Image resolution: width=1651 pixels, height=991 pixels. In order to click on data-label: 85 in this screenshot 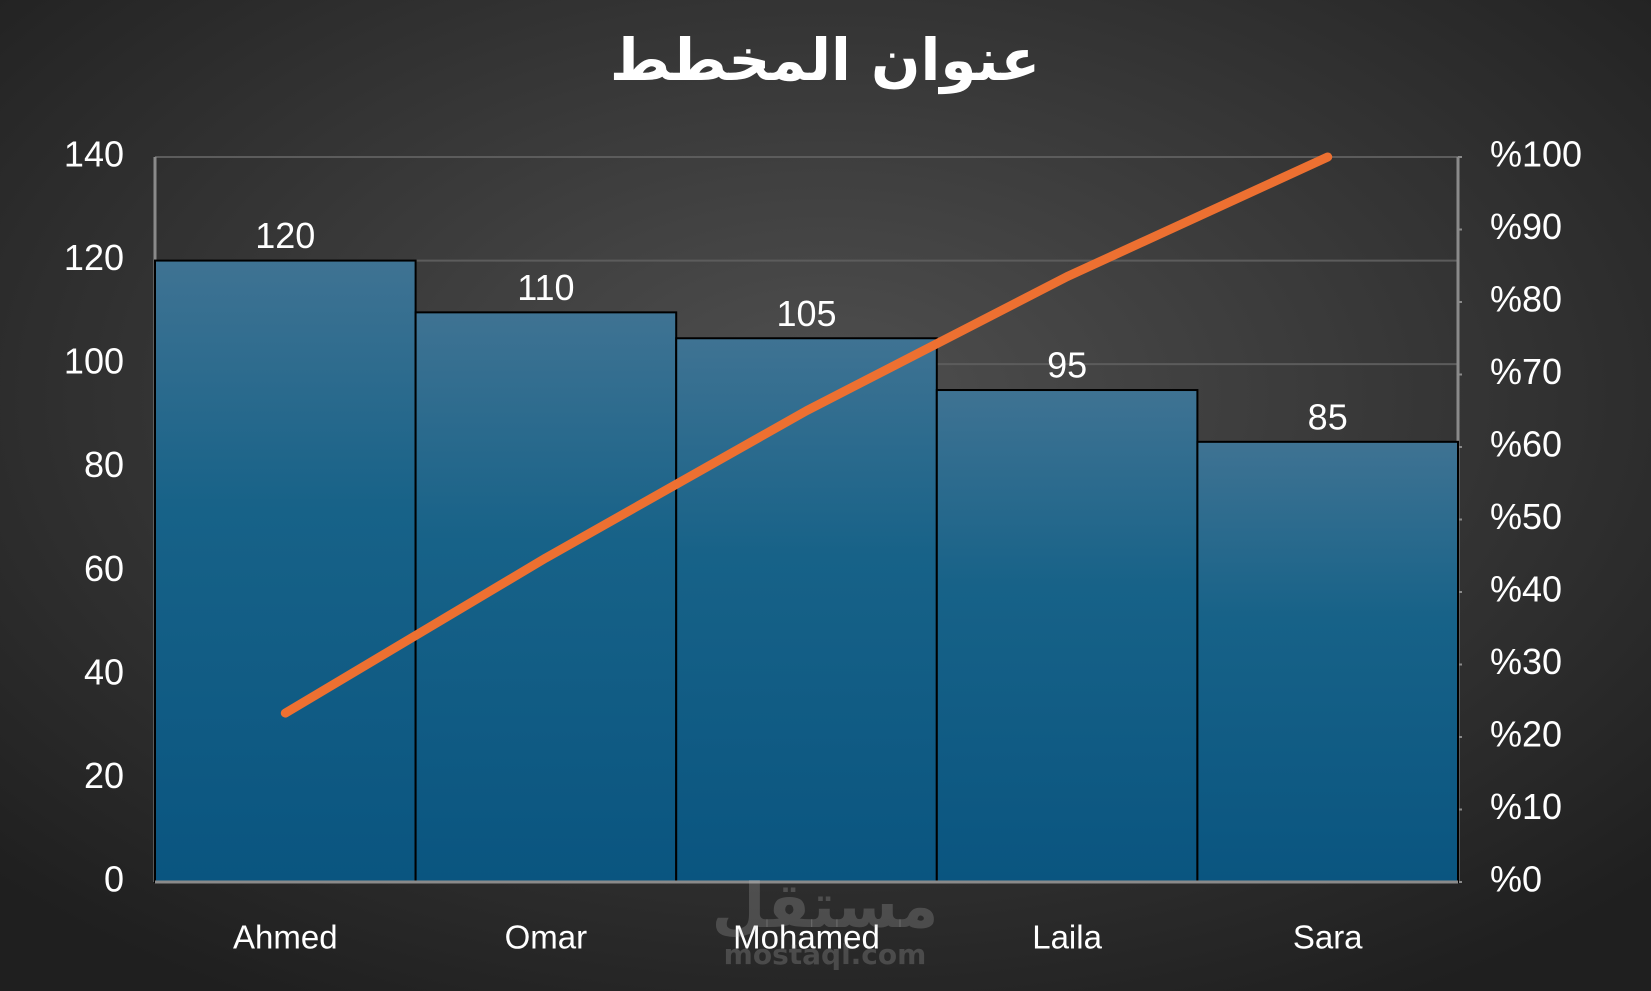, I will do `click(1328, 416)`.